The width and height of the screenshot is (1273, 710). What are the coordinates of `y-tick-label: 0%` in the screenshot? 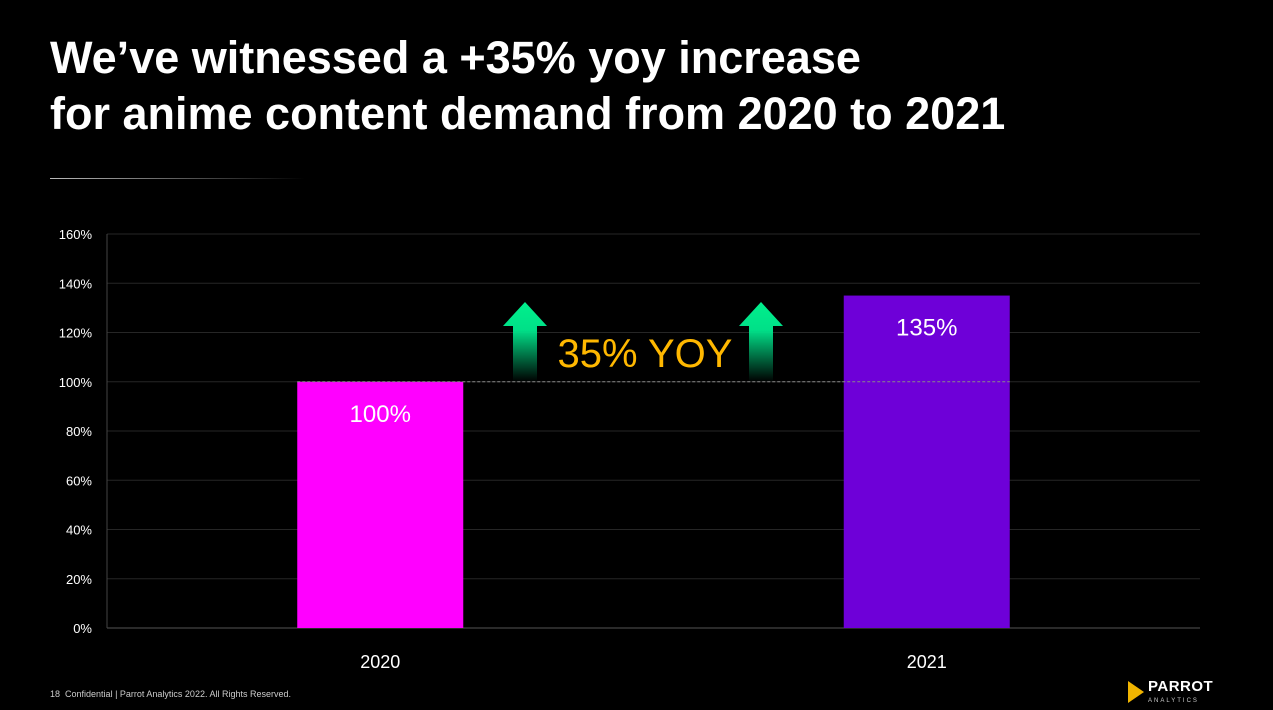 It's located at (82, 628).